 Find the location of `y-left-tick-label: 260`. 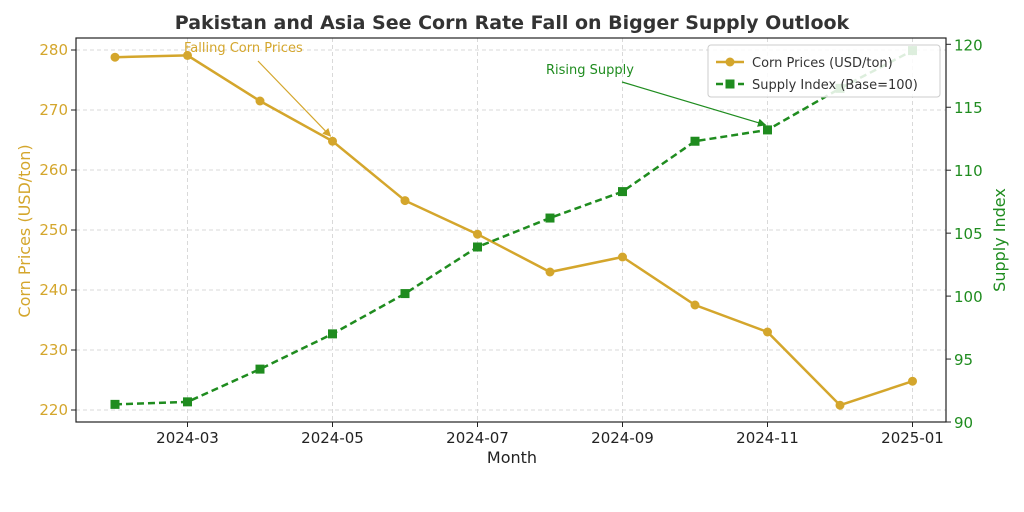

y-left-tick-label: 260 is located at coordinates (53, 170).